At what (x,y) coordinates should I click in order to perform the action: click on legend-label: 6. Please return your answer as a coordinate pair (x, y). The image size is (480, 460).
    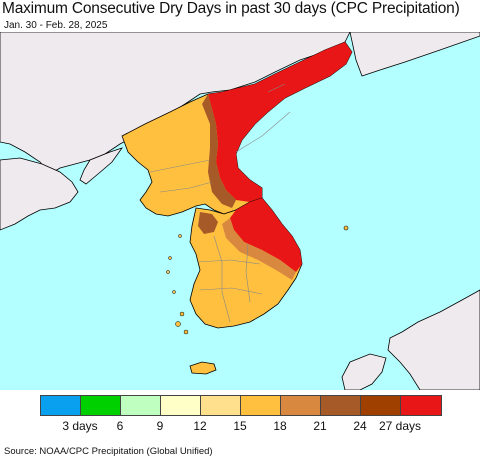
    Looking at the image, I should click on (120, 426).